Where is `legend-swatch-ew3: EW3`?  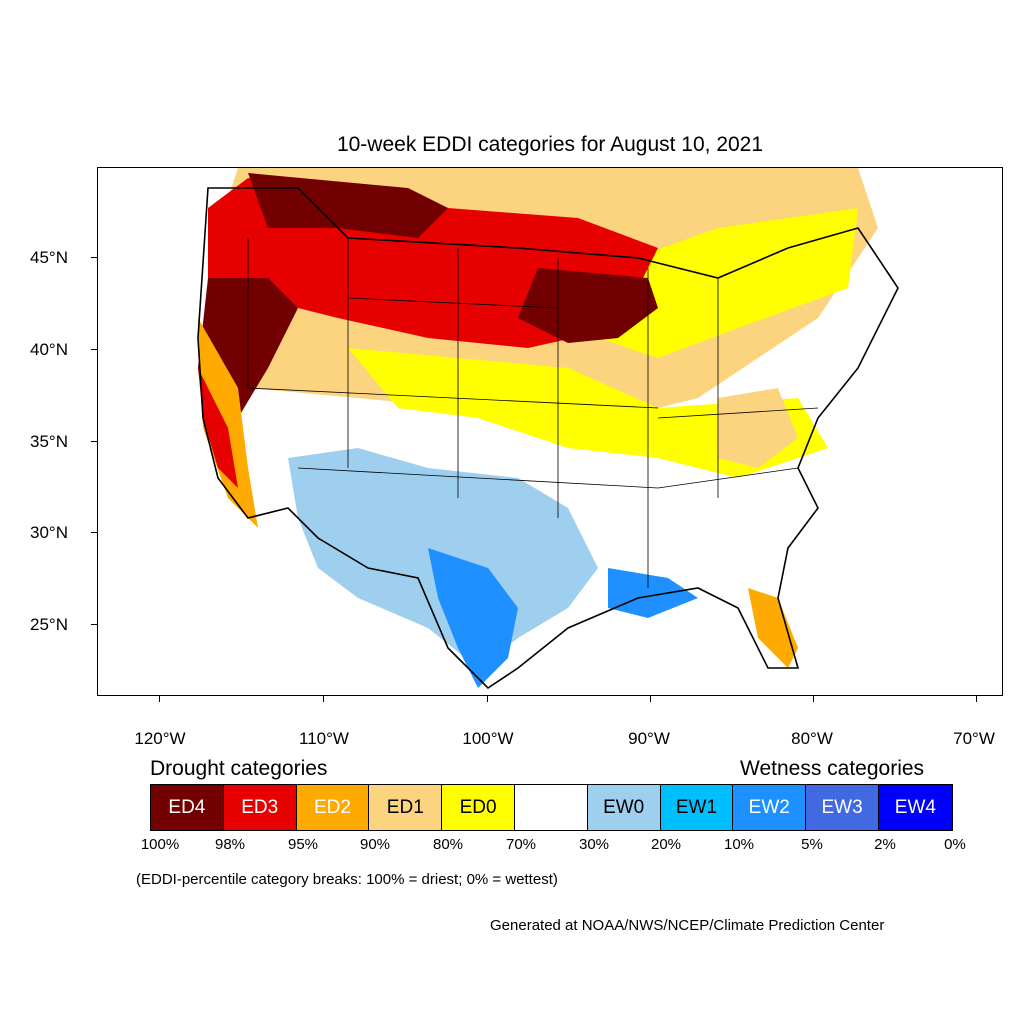 legend-swatch-ew3: EW3 is located at coordinates (842, 807).